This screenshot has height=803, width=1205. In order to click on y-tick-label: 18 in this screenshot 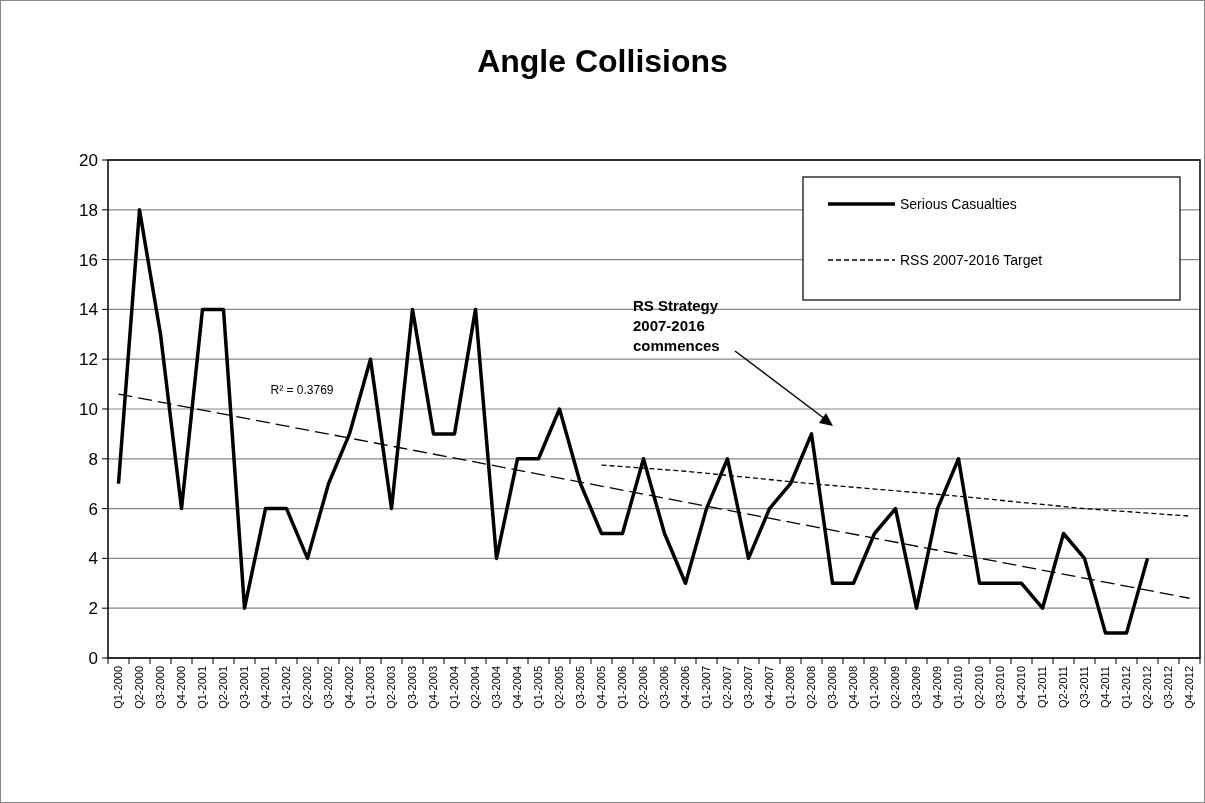, I will do `click(88, 210)`.